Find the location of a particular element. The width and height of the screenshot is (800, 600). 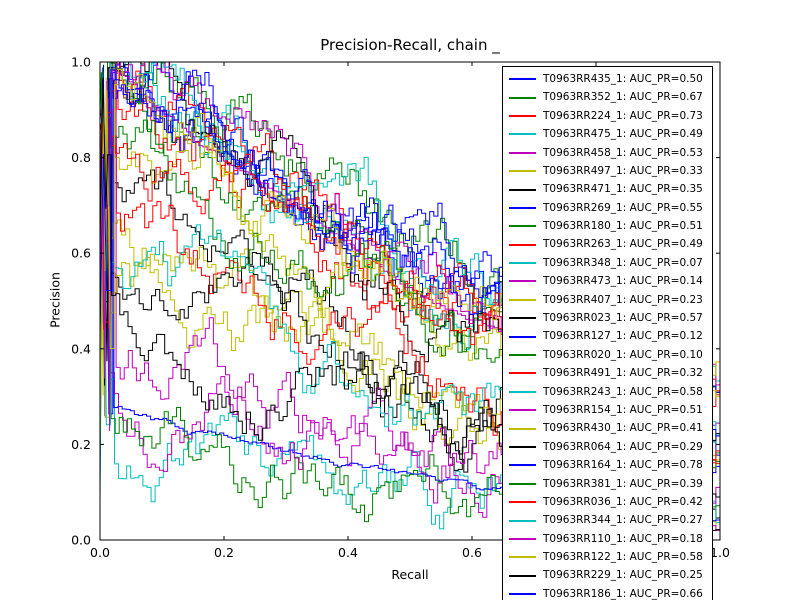

x-tick-label: 0.2 is located at coordinates (224, 552).